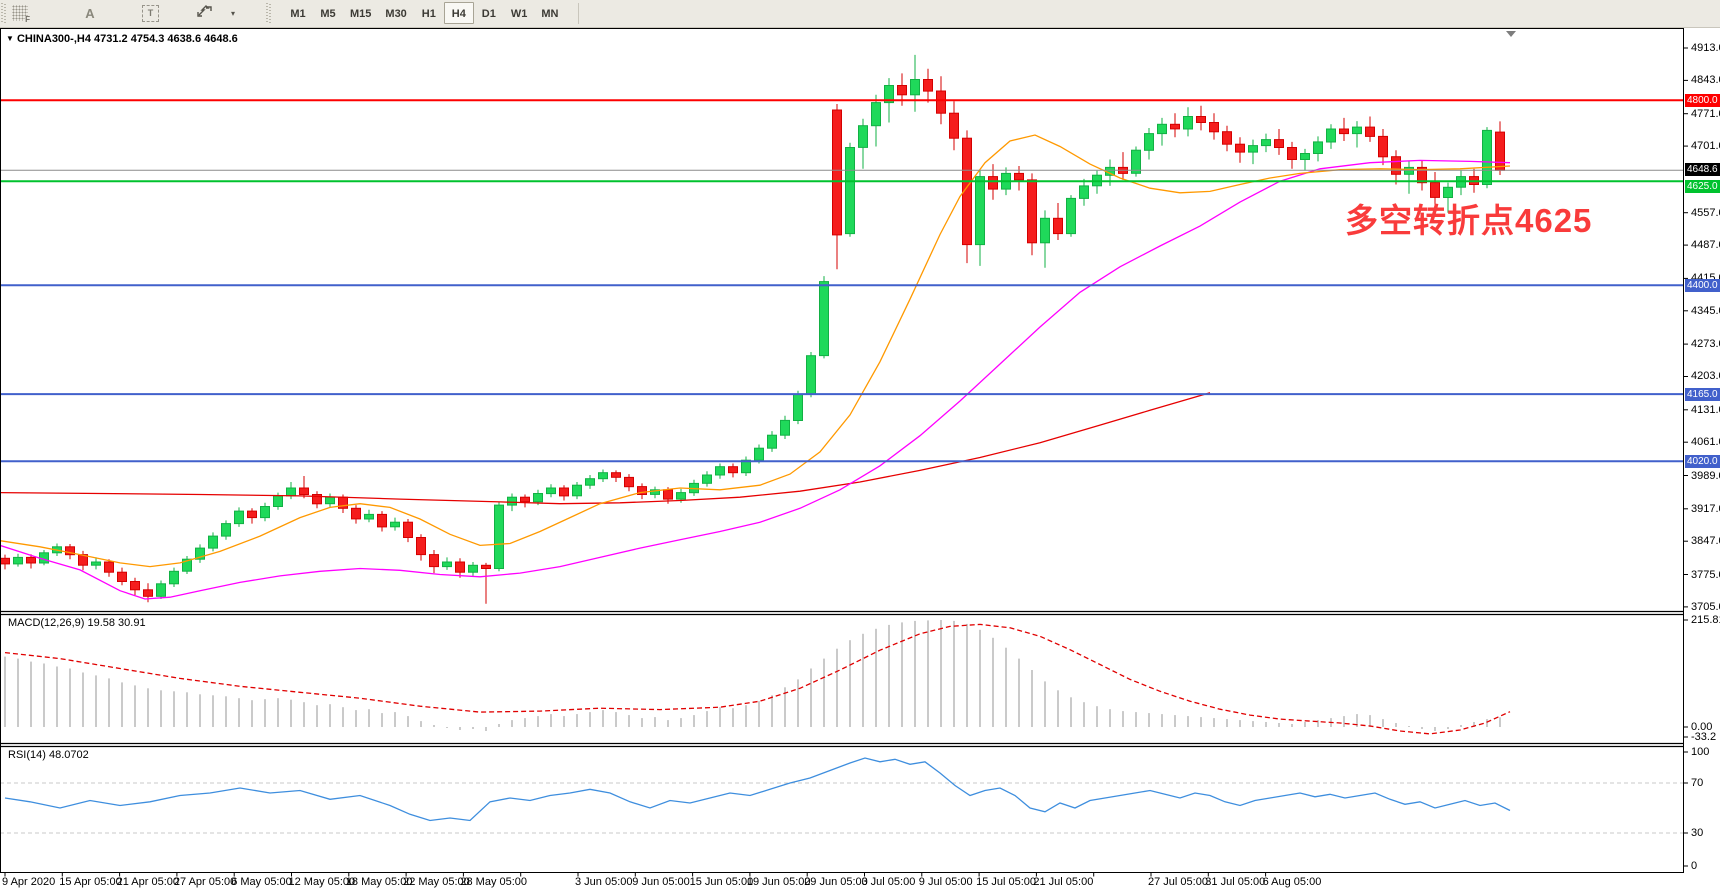 Image resolution: width=1720 pixels, height=893 pixels. I want to click on level-price-label-4625.0: 4625.0, so click(1702, 186).